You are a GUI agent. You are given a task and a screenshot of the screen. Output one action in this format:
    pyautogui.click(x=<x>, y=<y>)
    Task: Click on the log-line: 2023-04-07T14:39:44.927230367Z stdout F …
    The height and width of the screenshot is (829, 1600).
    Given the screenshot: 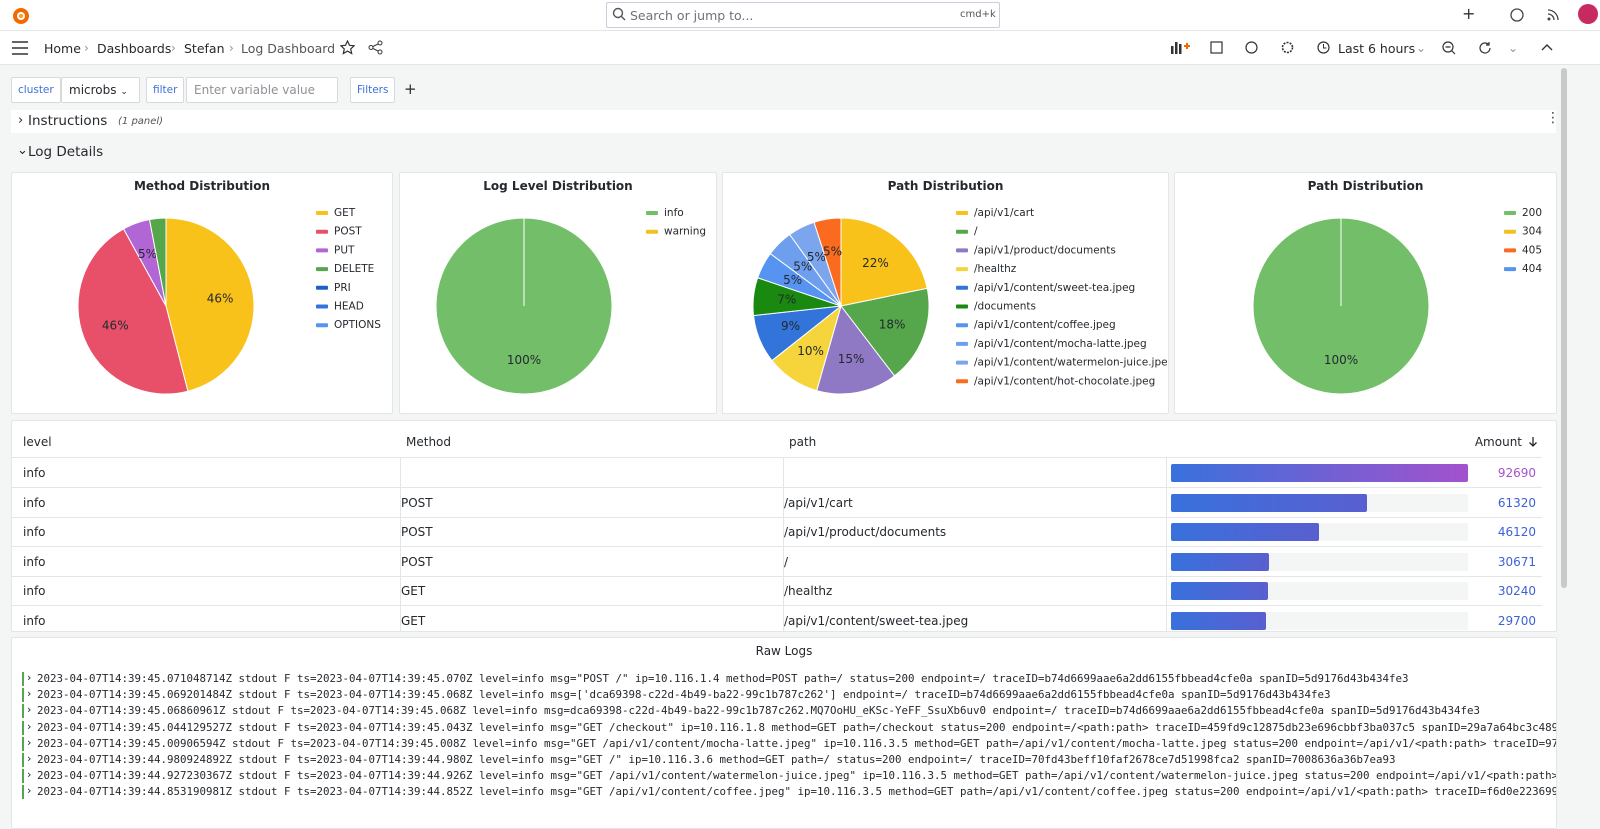 What is the action you would take?
    pyautogui.click(x=797, y=776)
    